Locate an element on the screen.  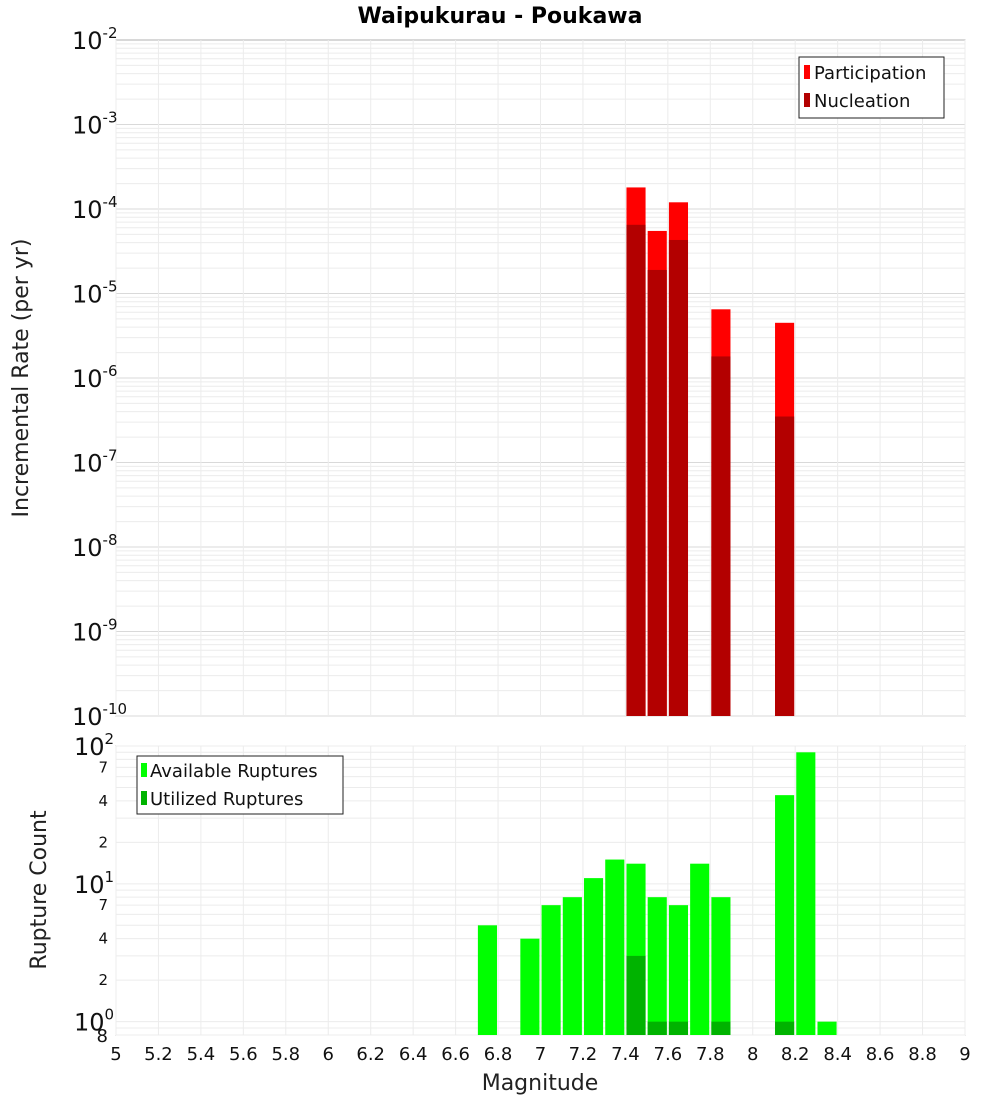
rate-legend-box is located at coordinates (871, 87).